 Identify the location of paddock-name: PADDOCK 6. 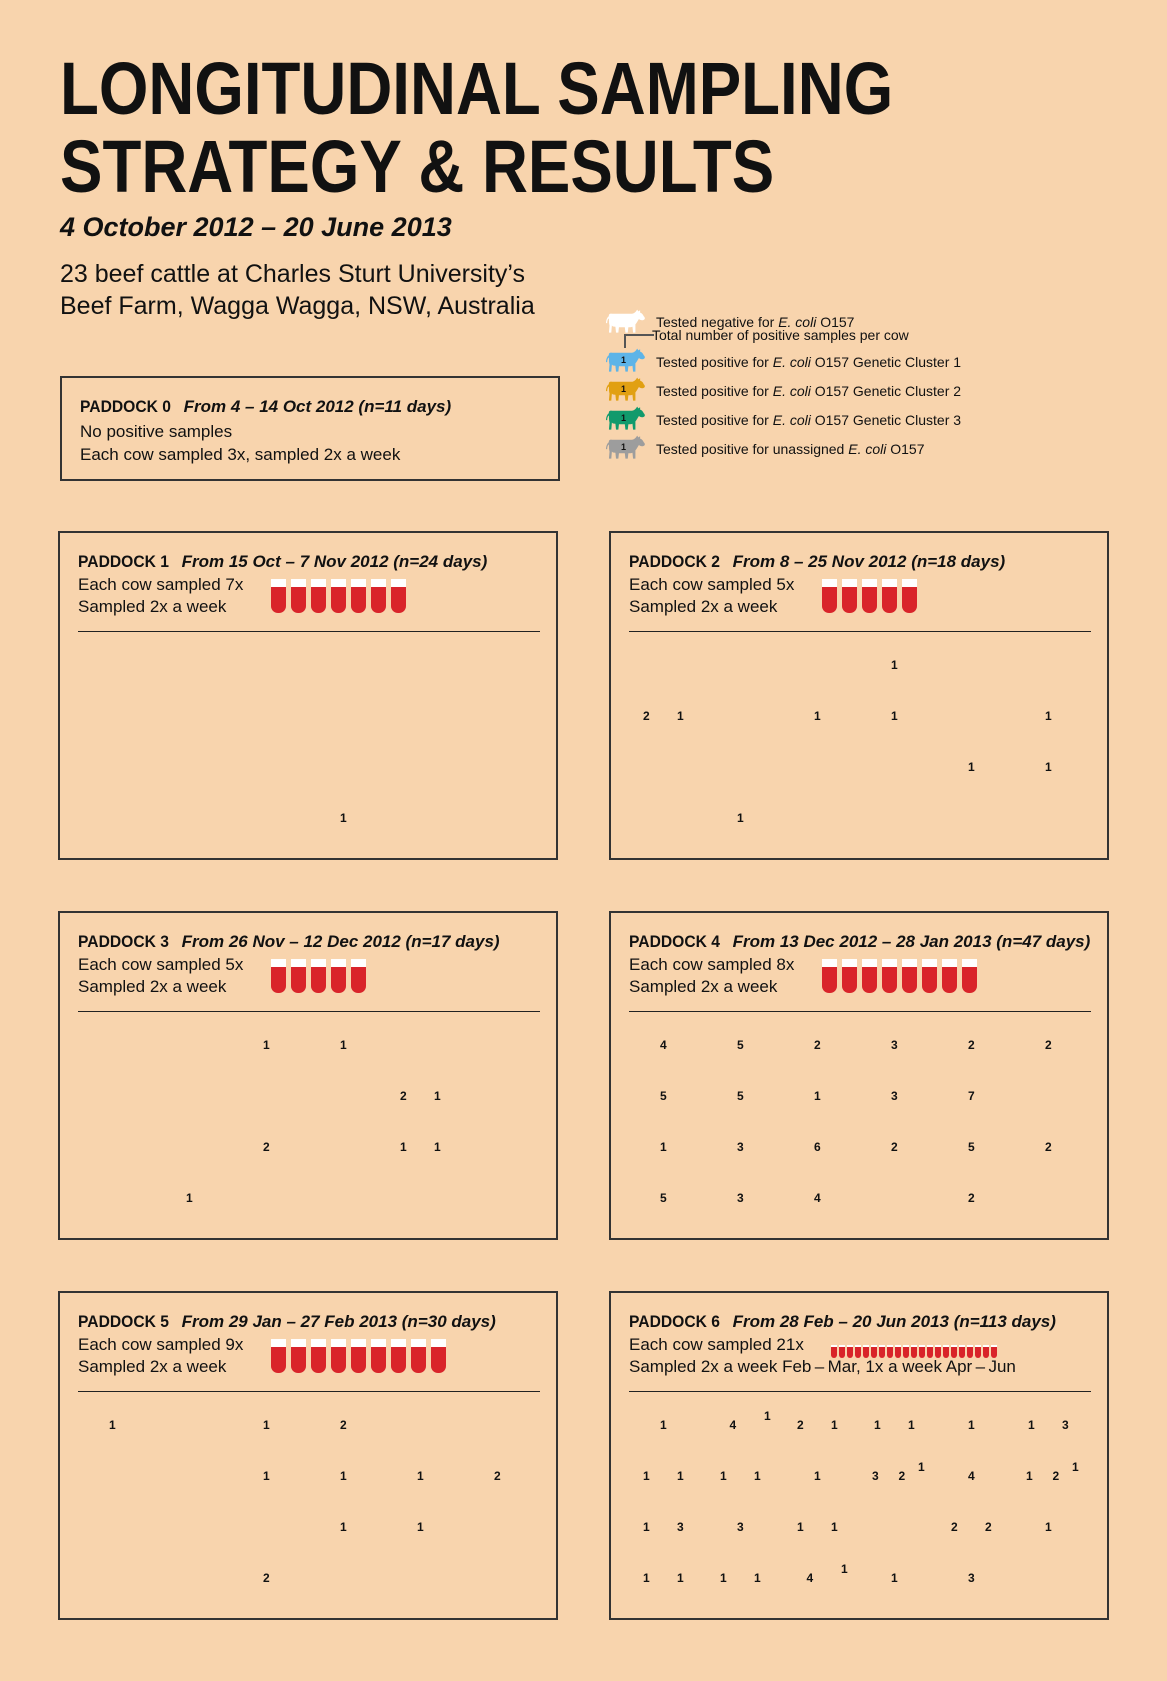
(674, 1321).